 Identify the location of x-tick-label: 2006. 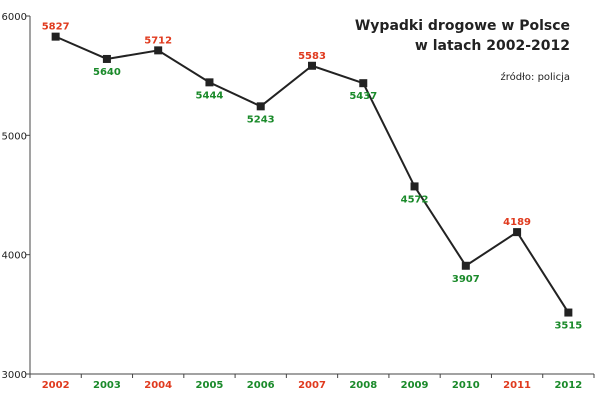
(261, 385).